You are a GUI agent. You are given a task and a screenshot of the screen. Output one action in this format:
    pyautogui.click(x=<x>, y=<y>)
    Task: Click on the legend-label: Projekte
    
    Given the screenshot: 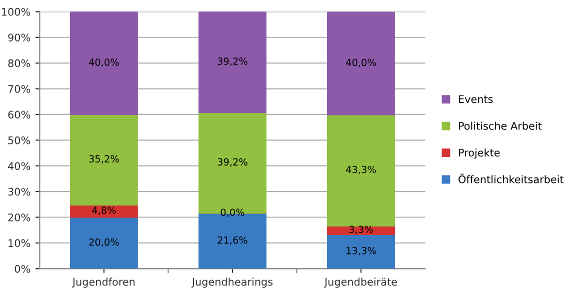 What is the action you would take?
    pyautogui.click(x=479, y=153)
    